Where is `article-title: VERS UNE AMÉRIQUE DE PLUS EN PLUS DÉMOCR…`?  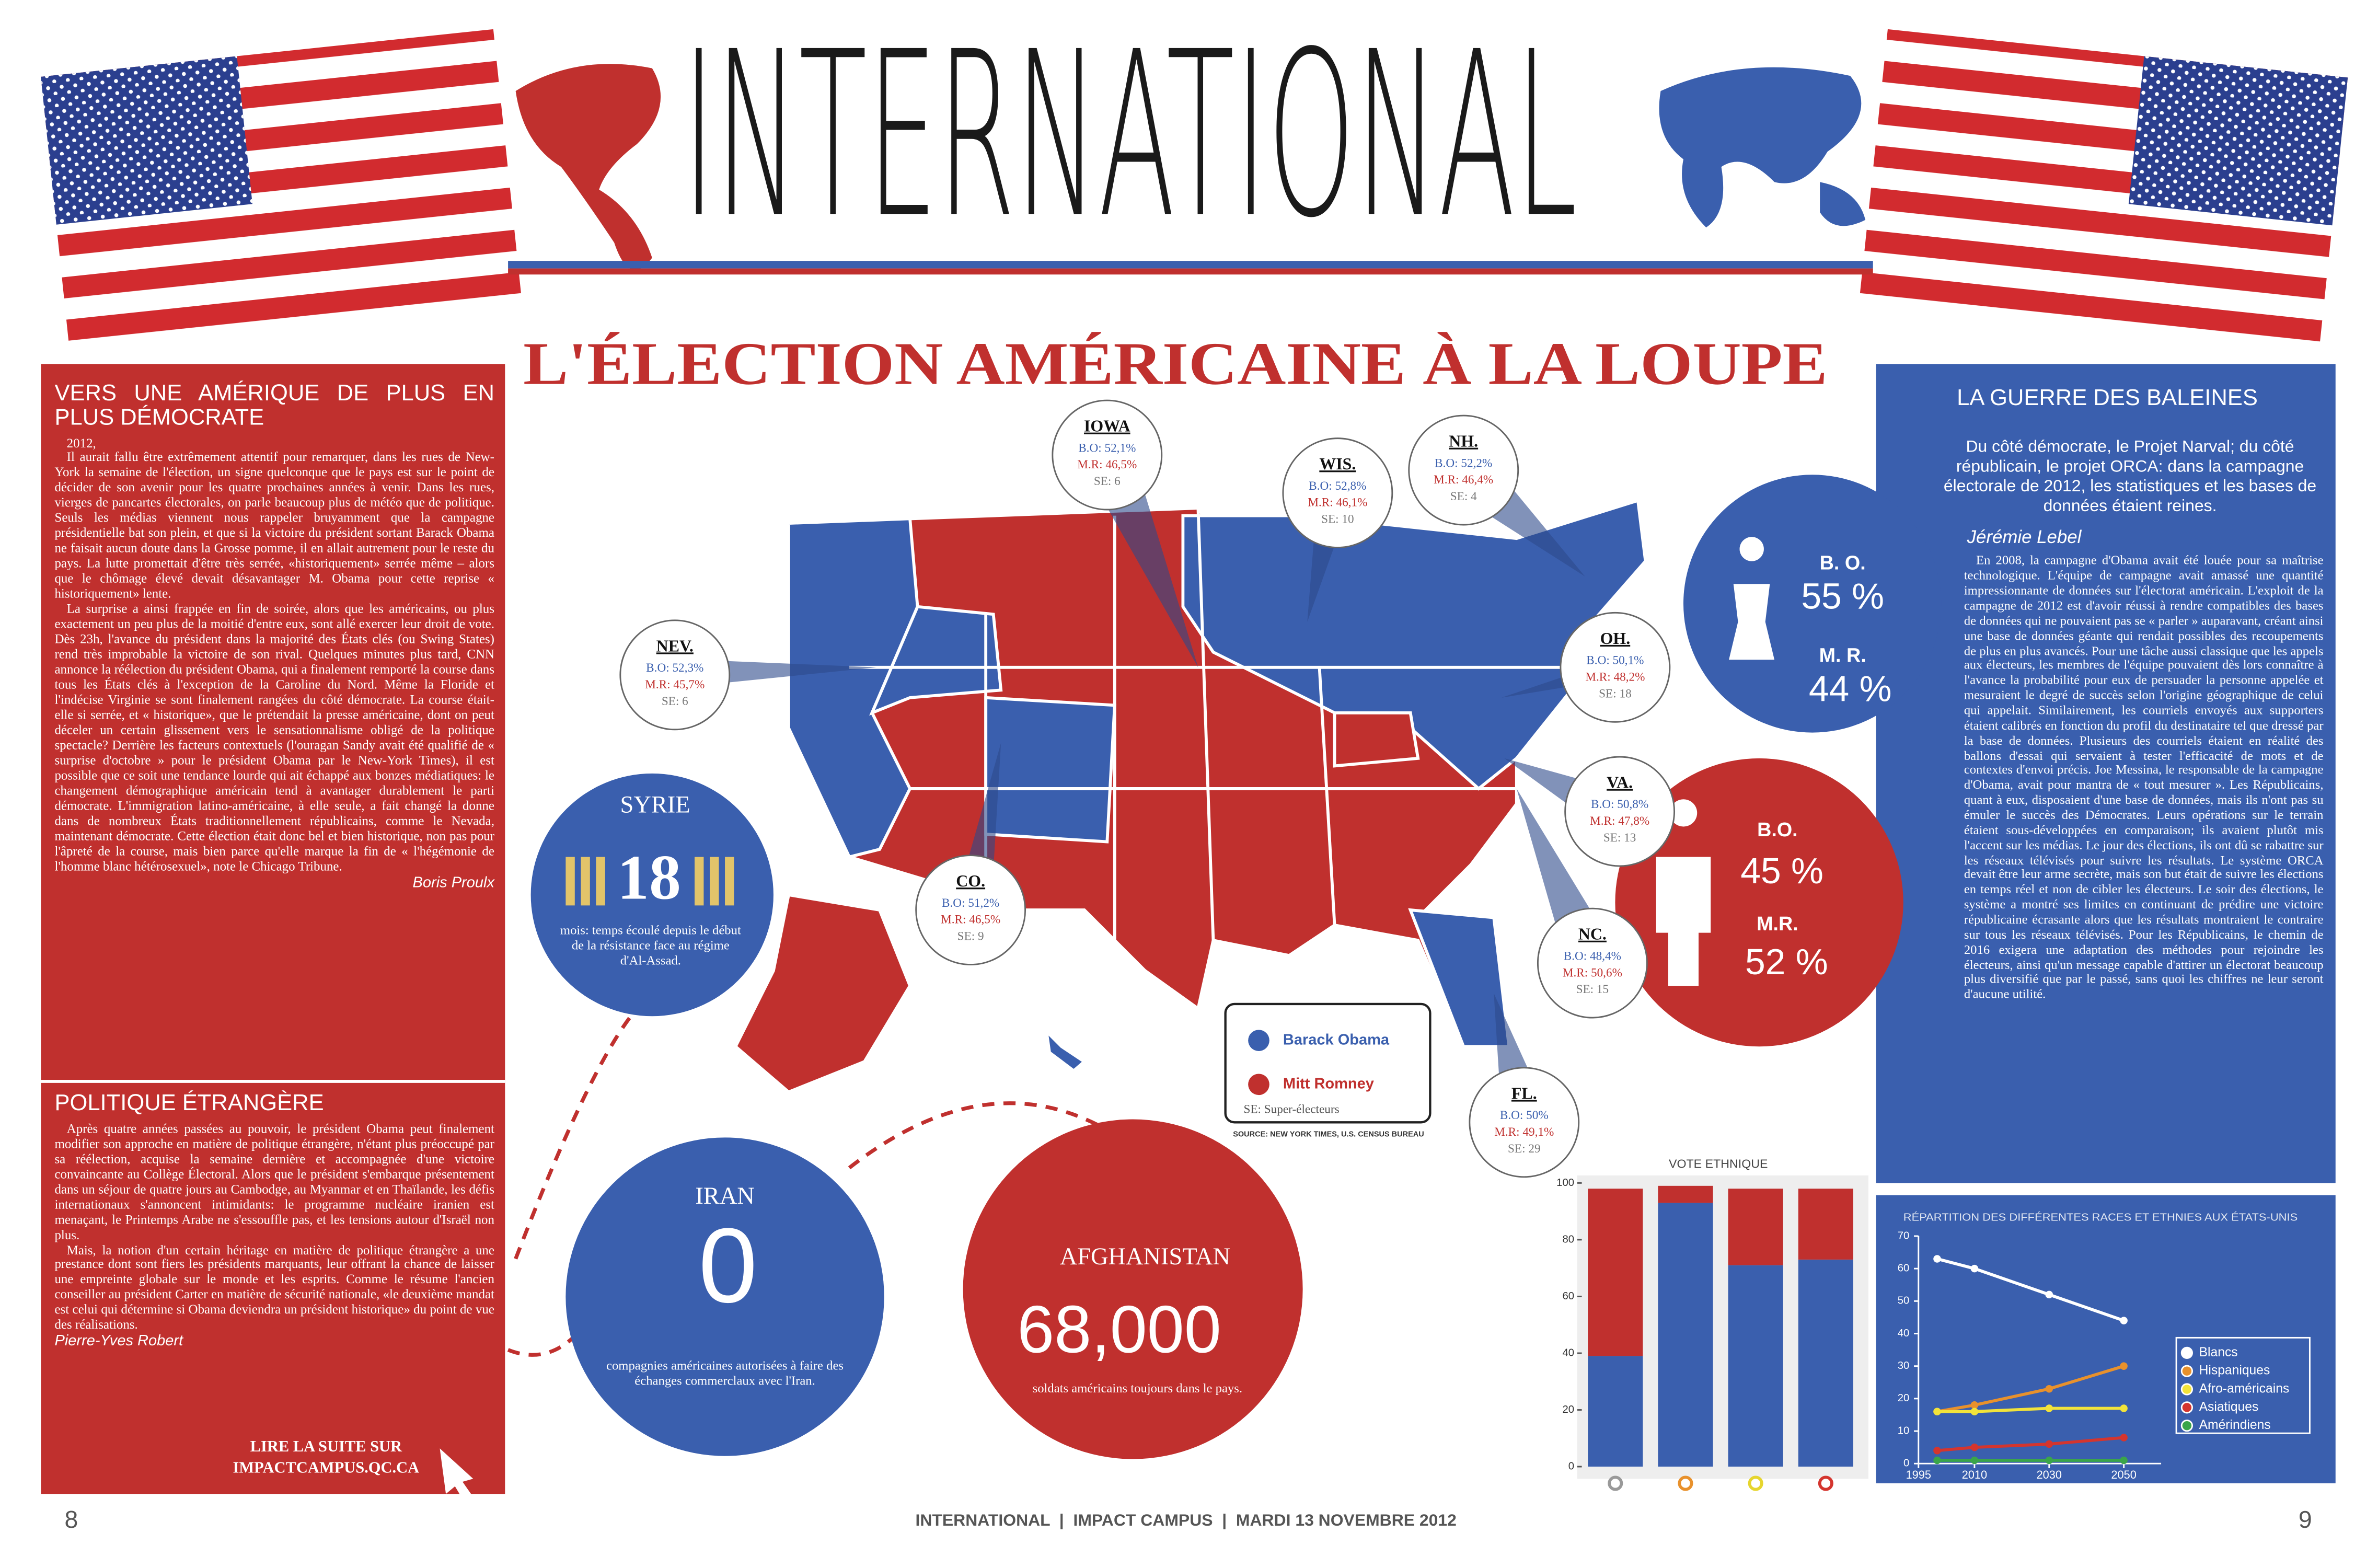
article-title: VERS UNE AMÉRIQUE DE PLUS EN PLUS DÉMOCR… is located at coordinates (274, 406).